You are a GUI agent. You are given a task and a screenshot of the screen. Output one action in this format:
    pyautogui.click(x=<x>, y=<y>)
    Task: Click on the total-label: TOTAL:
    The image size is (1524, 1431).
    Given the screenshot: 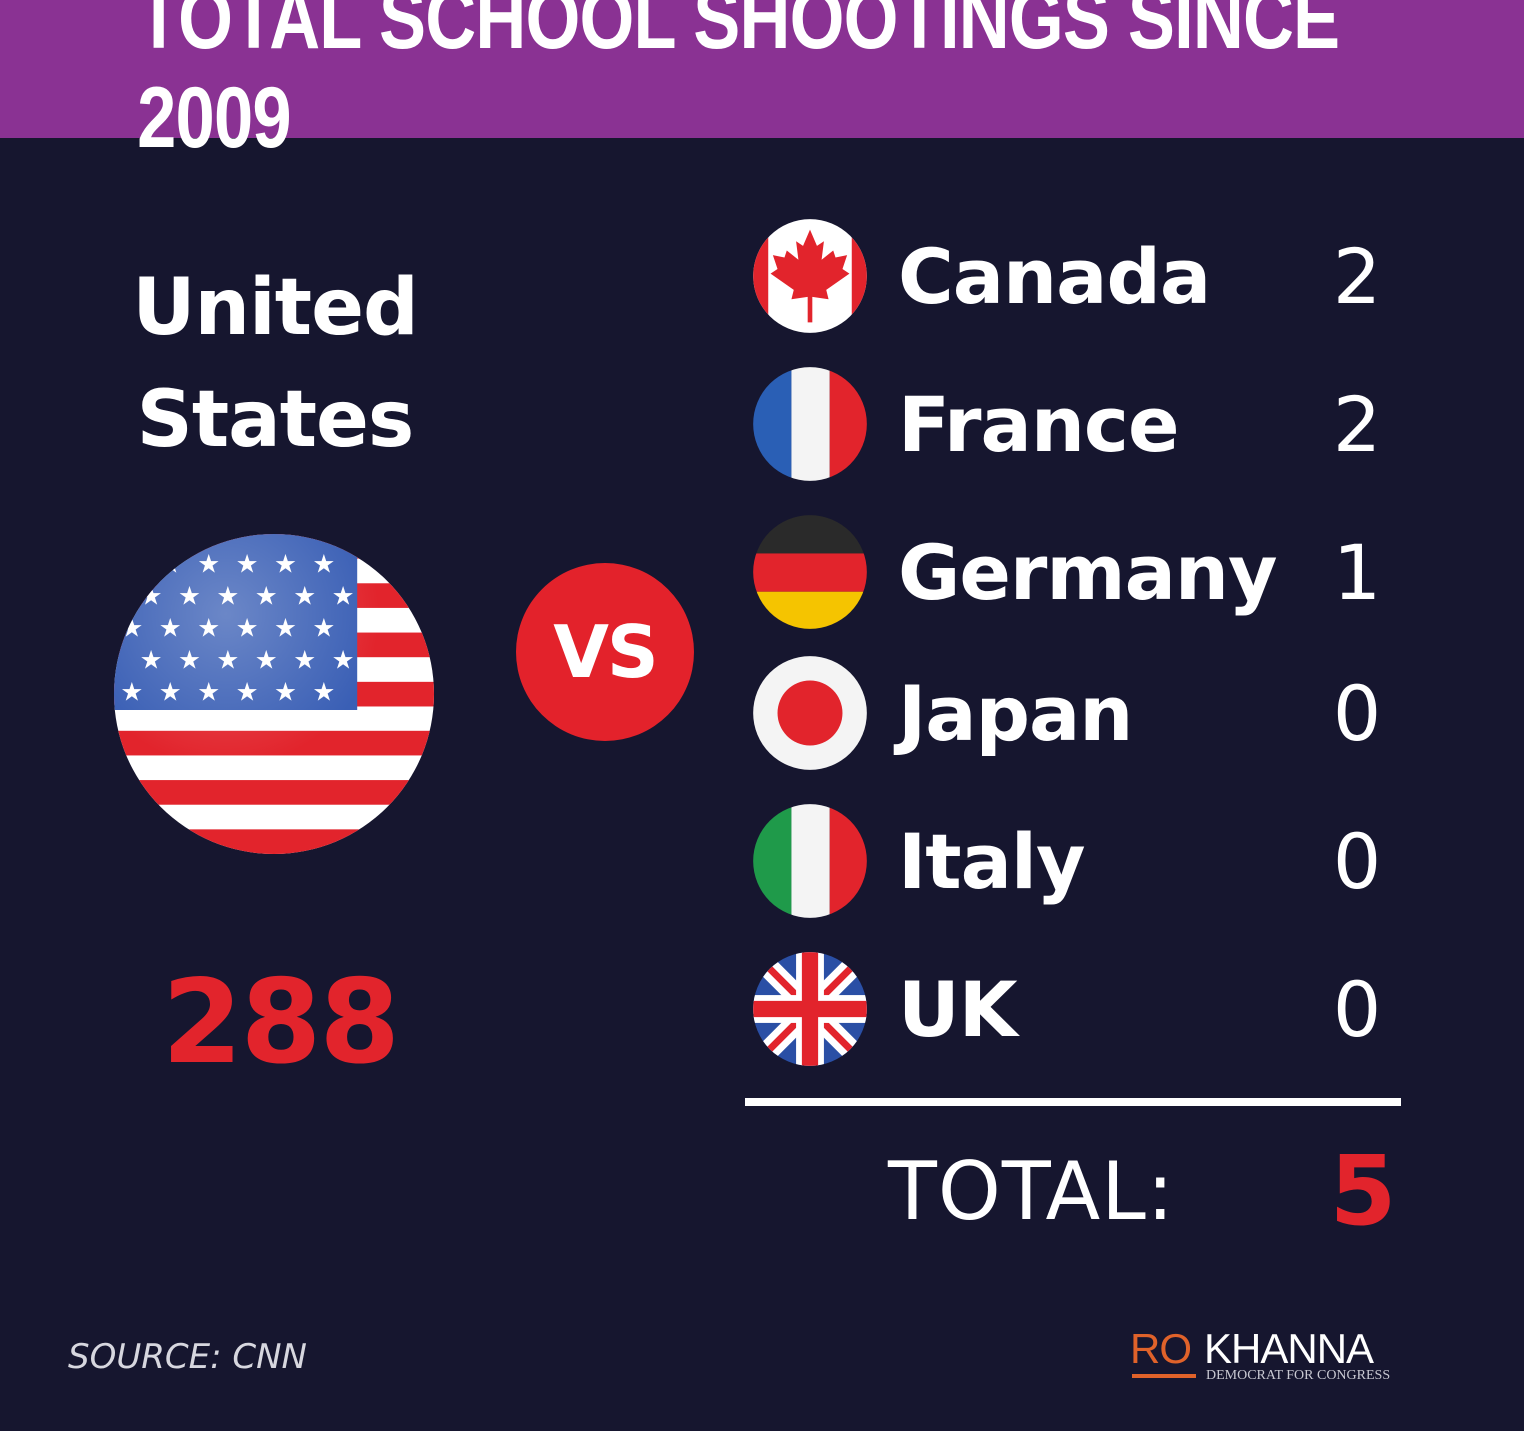 What is the action you would take?
    pyautogui.click(x=1031, y=1191)
    